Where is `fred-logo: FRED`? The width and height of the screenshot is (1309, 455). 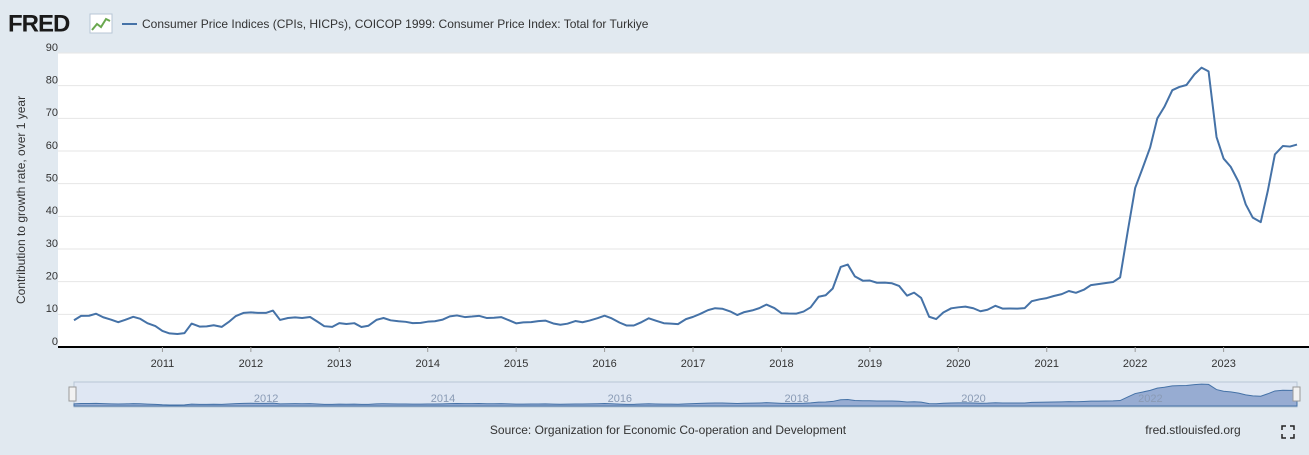
fred-logo: FRED is located at coordinates (39, 23).